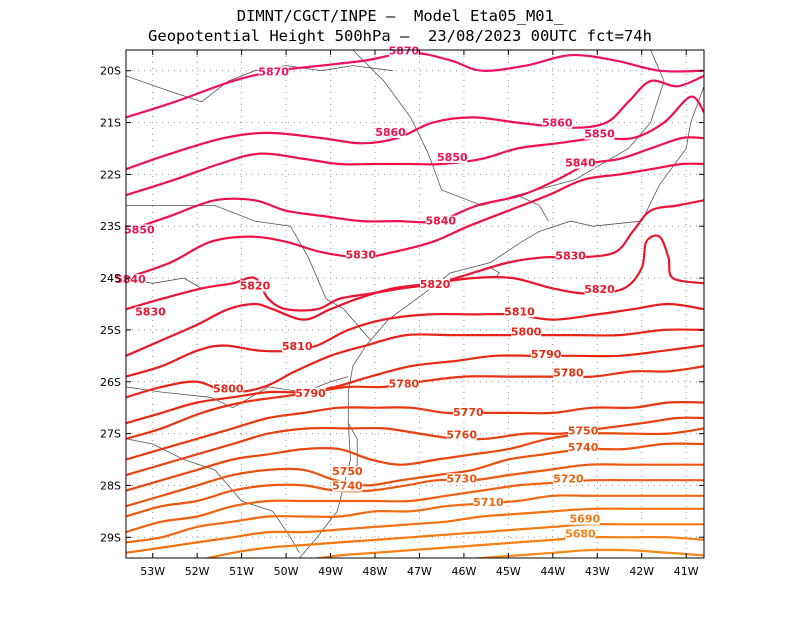  What do you see at coordinates (241, 571) in the screenshot?
I see `lon-tick-label: 51W` at bounding box center [241, 571].